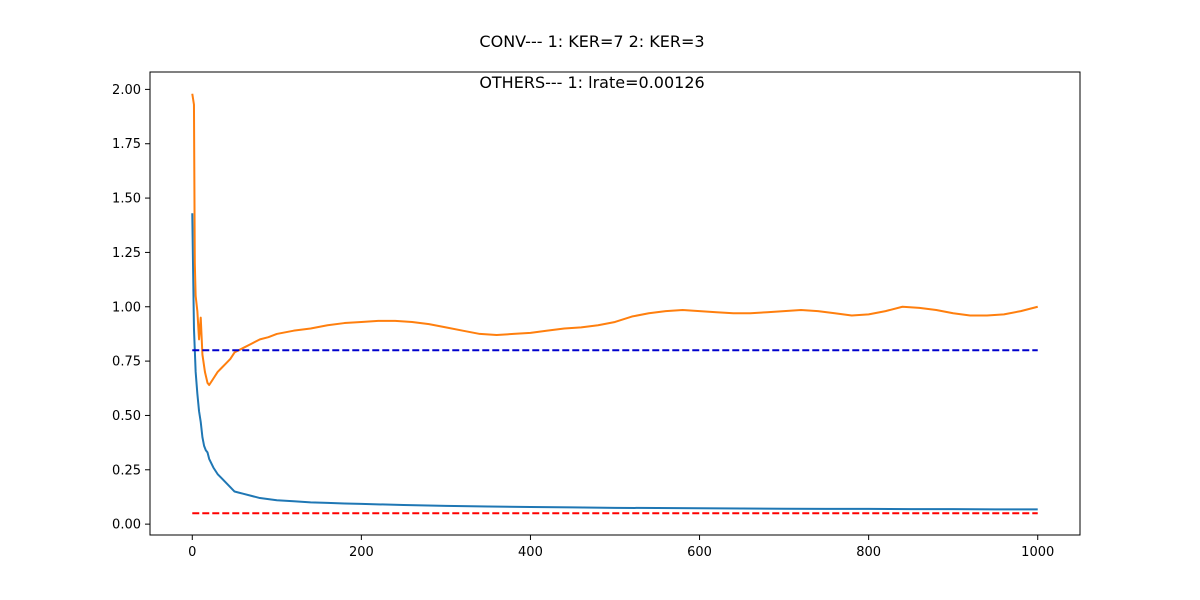 The height and width of the screenshot is (600, 1200). What do you see at coordinates (126, 362) in the screenshot?
I see `y-tick-label: 0.75` at bounding box center [126, 362].